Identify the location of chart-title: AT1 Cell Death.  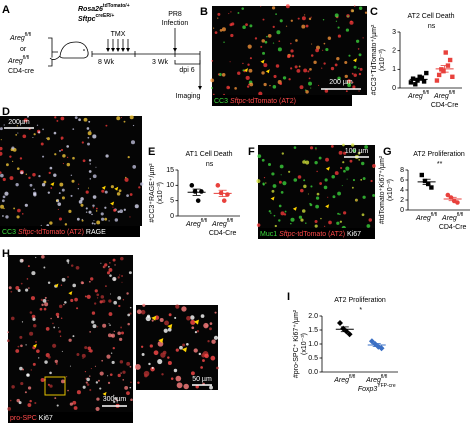
(209, 154).